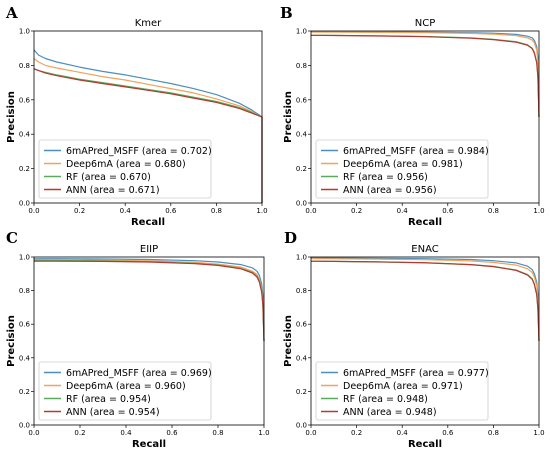  I want to click on legend-label: 6mAPred_MSFF (area = 0.702), so click(139, 151).